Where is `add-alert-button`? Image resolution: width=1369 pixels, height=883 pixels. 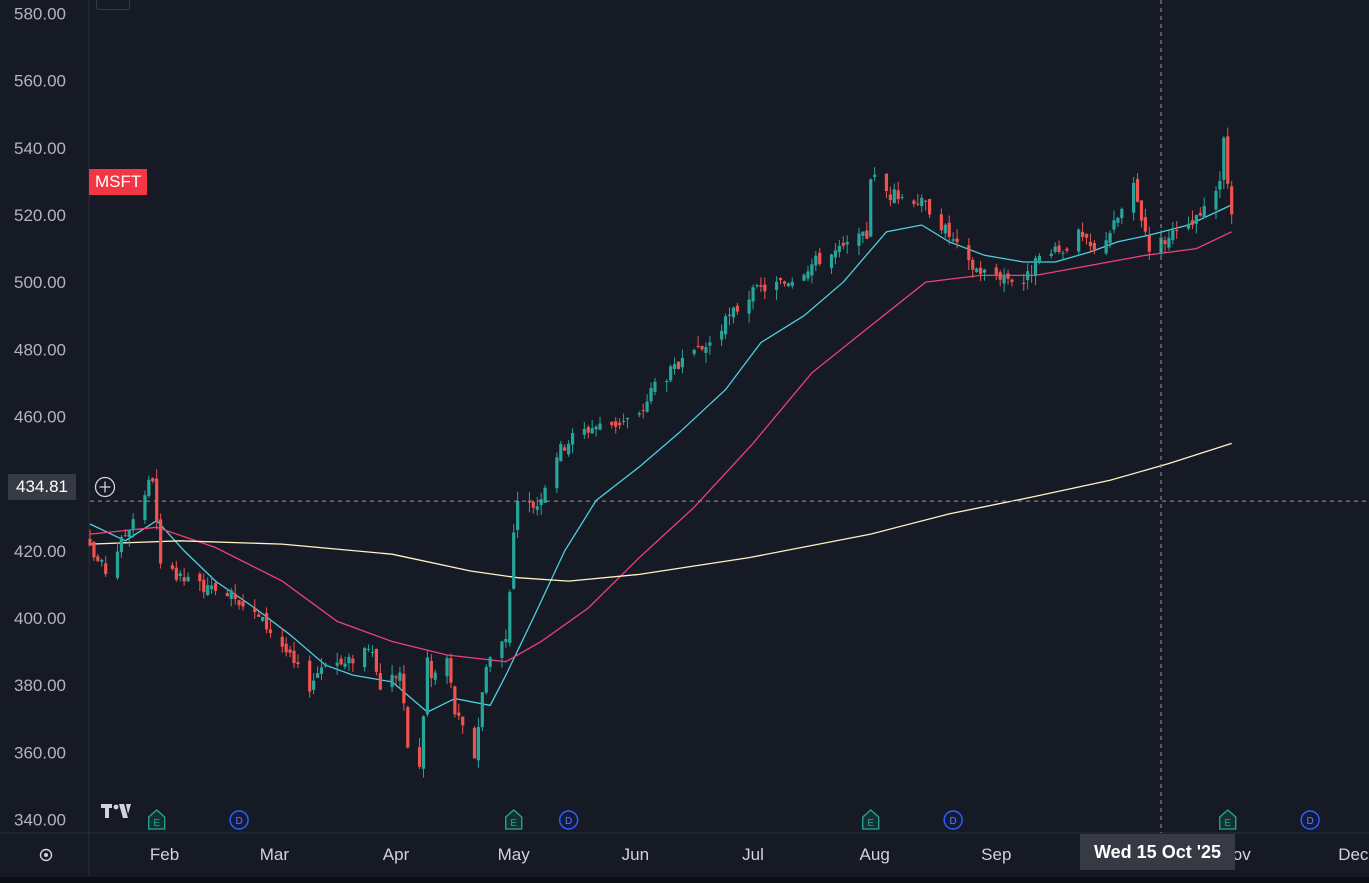
add-alert-button is located at coordinates (105, 487).